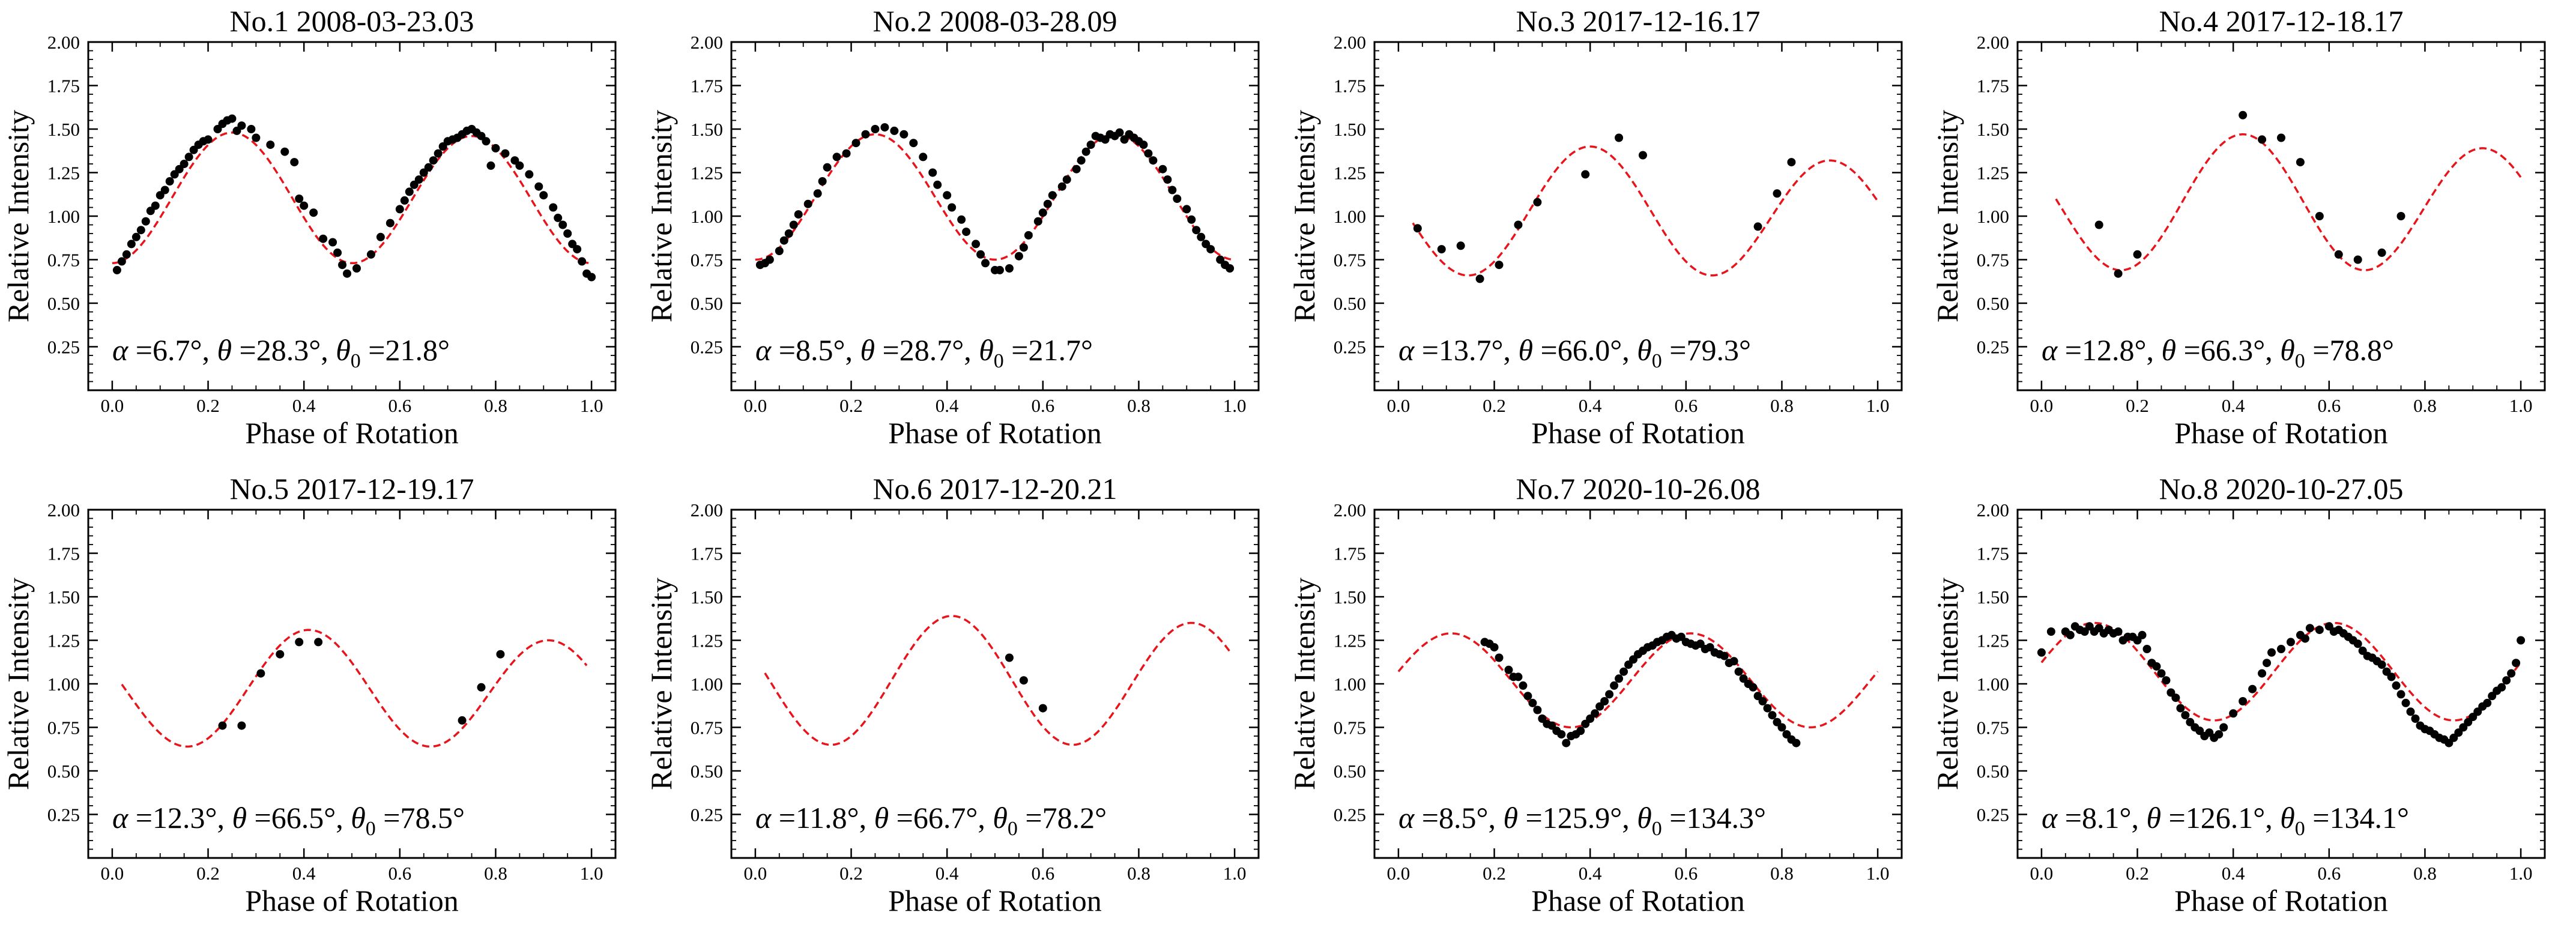 The image size is (2576, 933). I want to click on x-tick-label: 1.0, so click(1878, 406).